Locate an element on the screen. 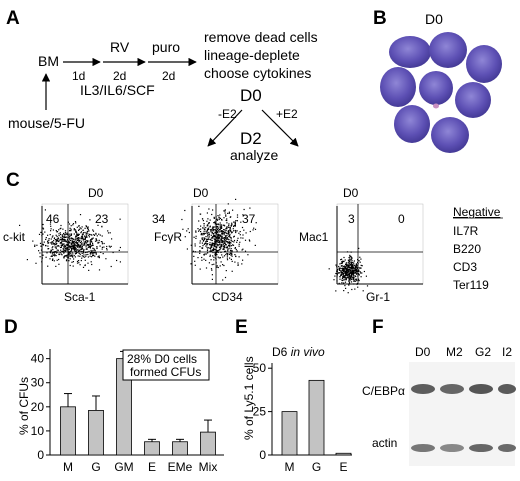  negative-marker: B220 is located at coordinates (467, 249).